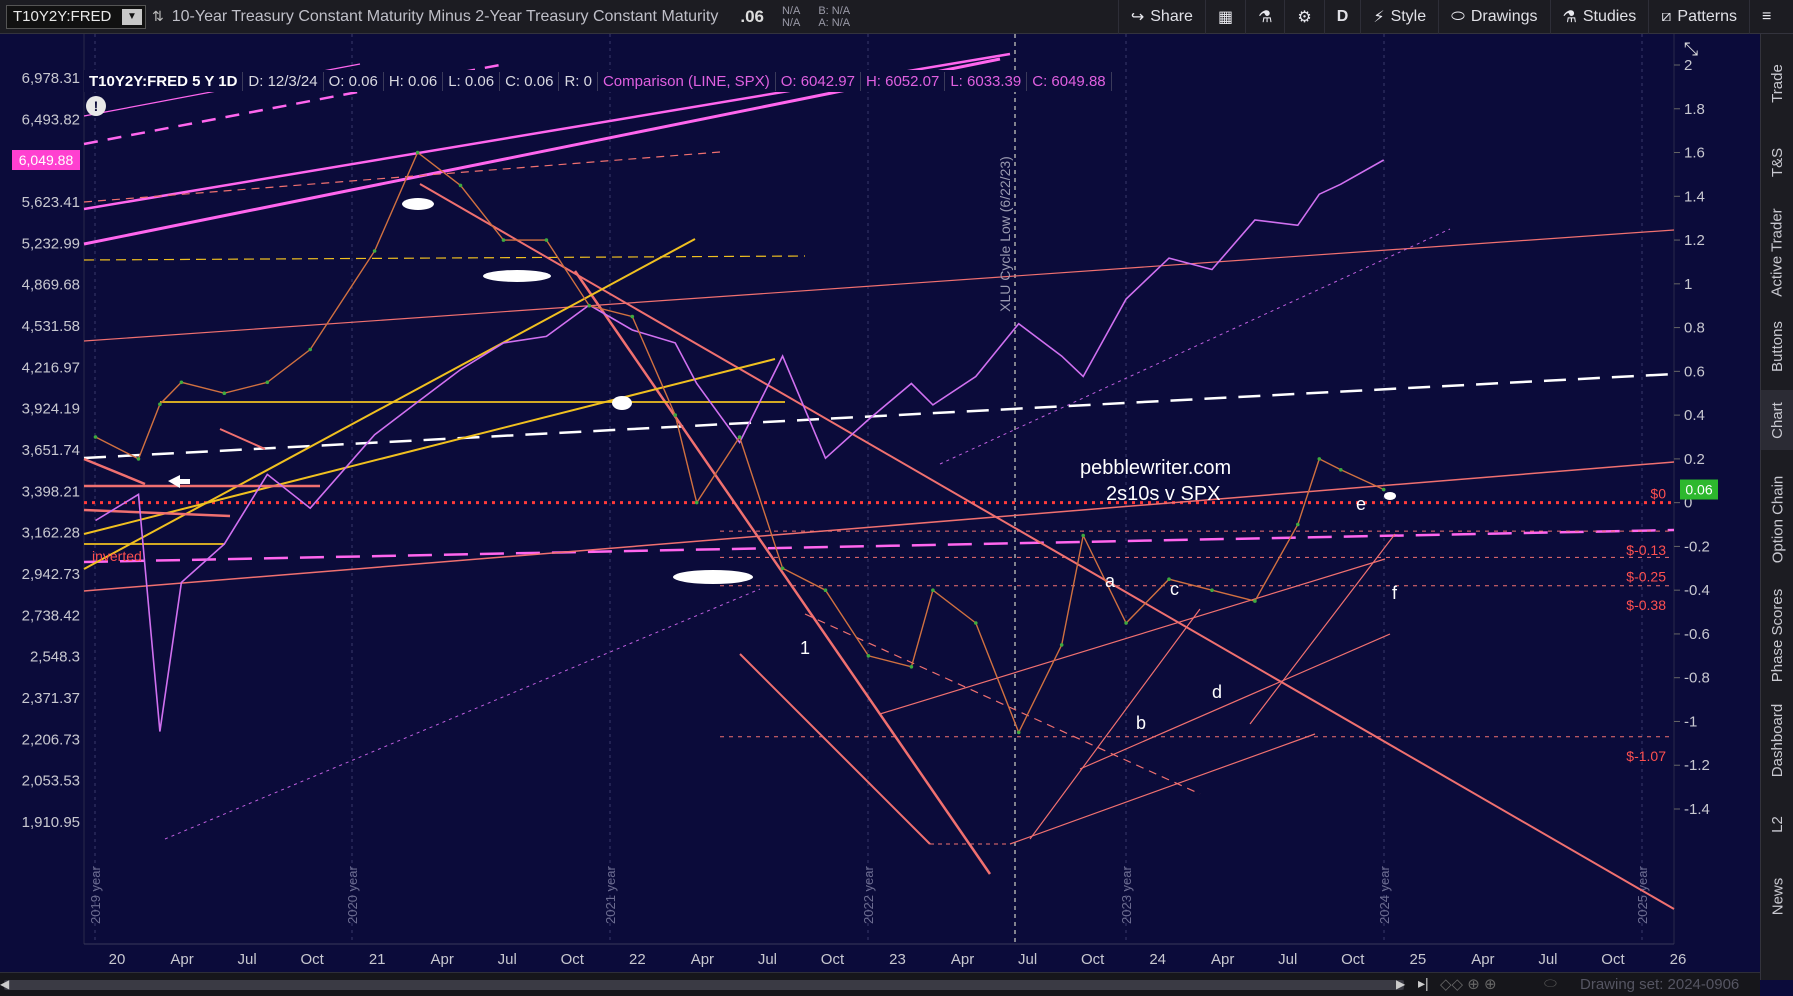 The image size is (1793, 996). Describe the element at coordinates (1550, 983) in the screenshot. I see `drawing-set-icon: ⬭` at that location.